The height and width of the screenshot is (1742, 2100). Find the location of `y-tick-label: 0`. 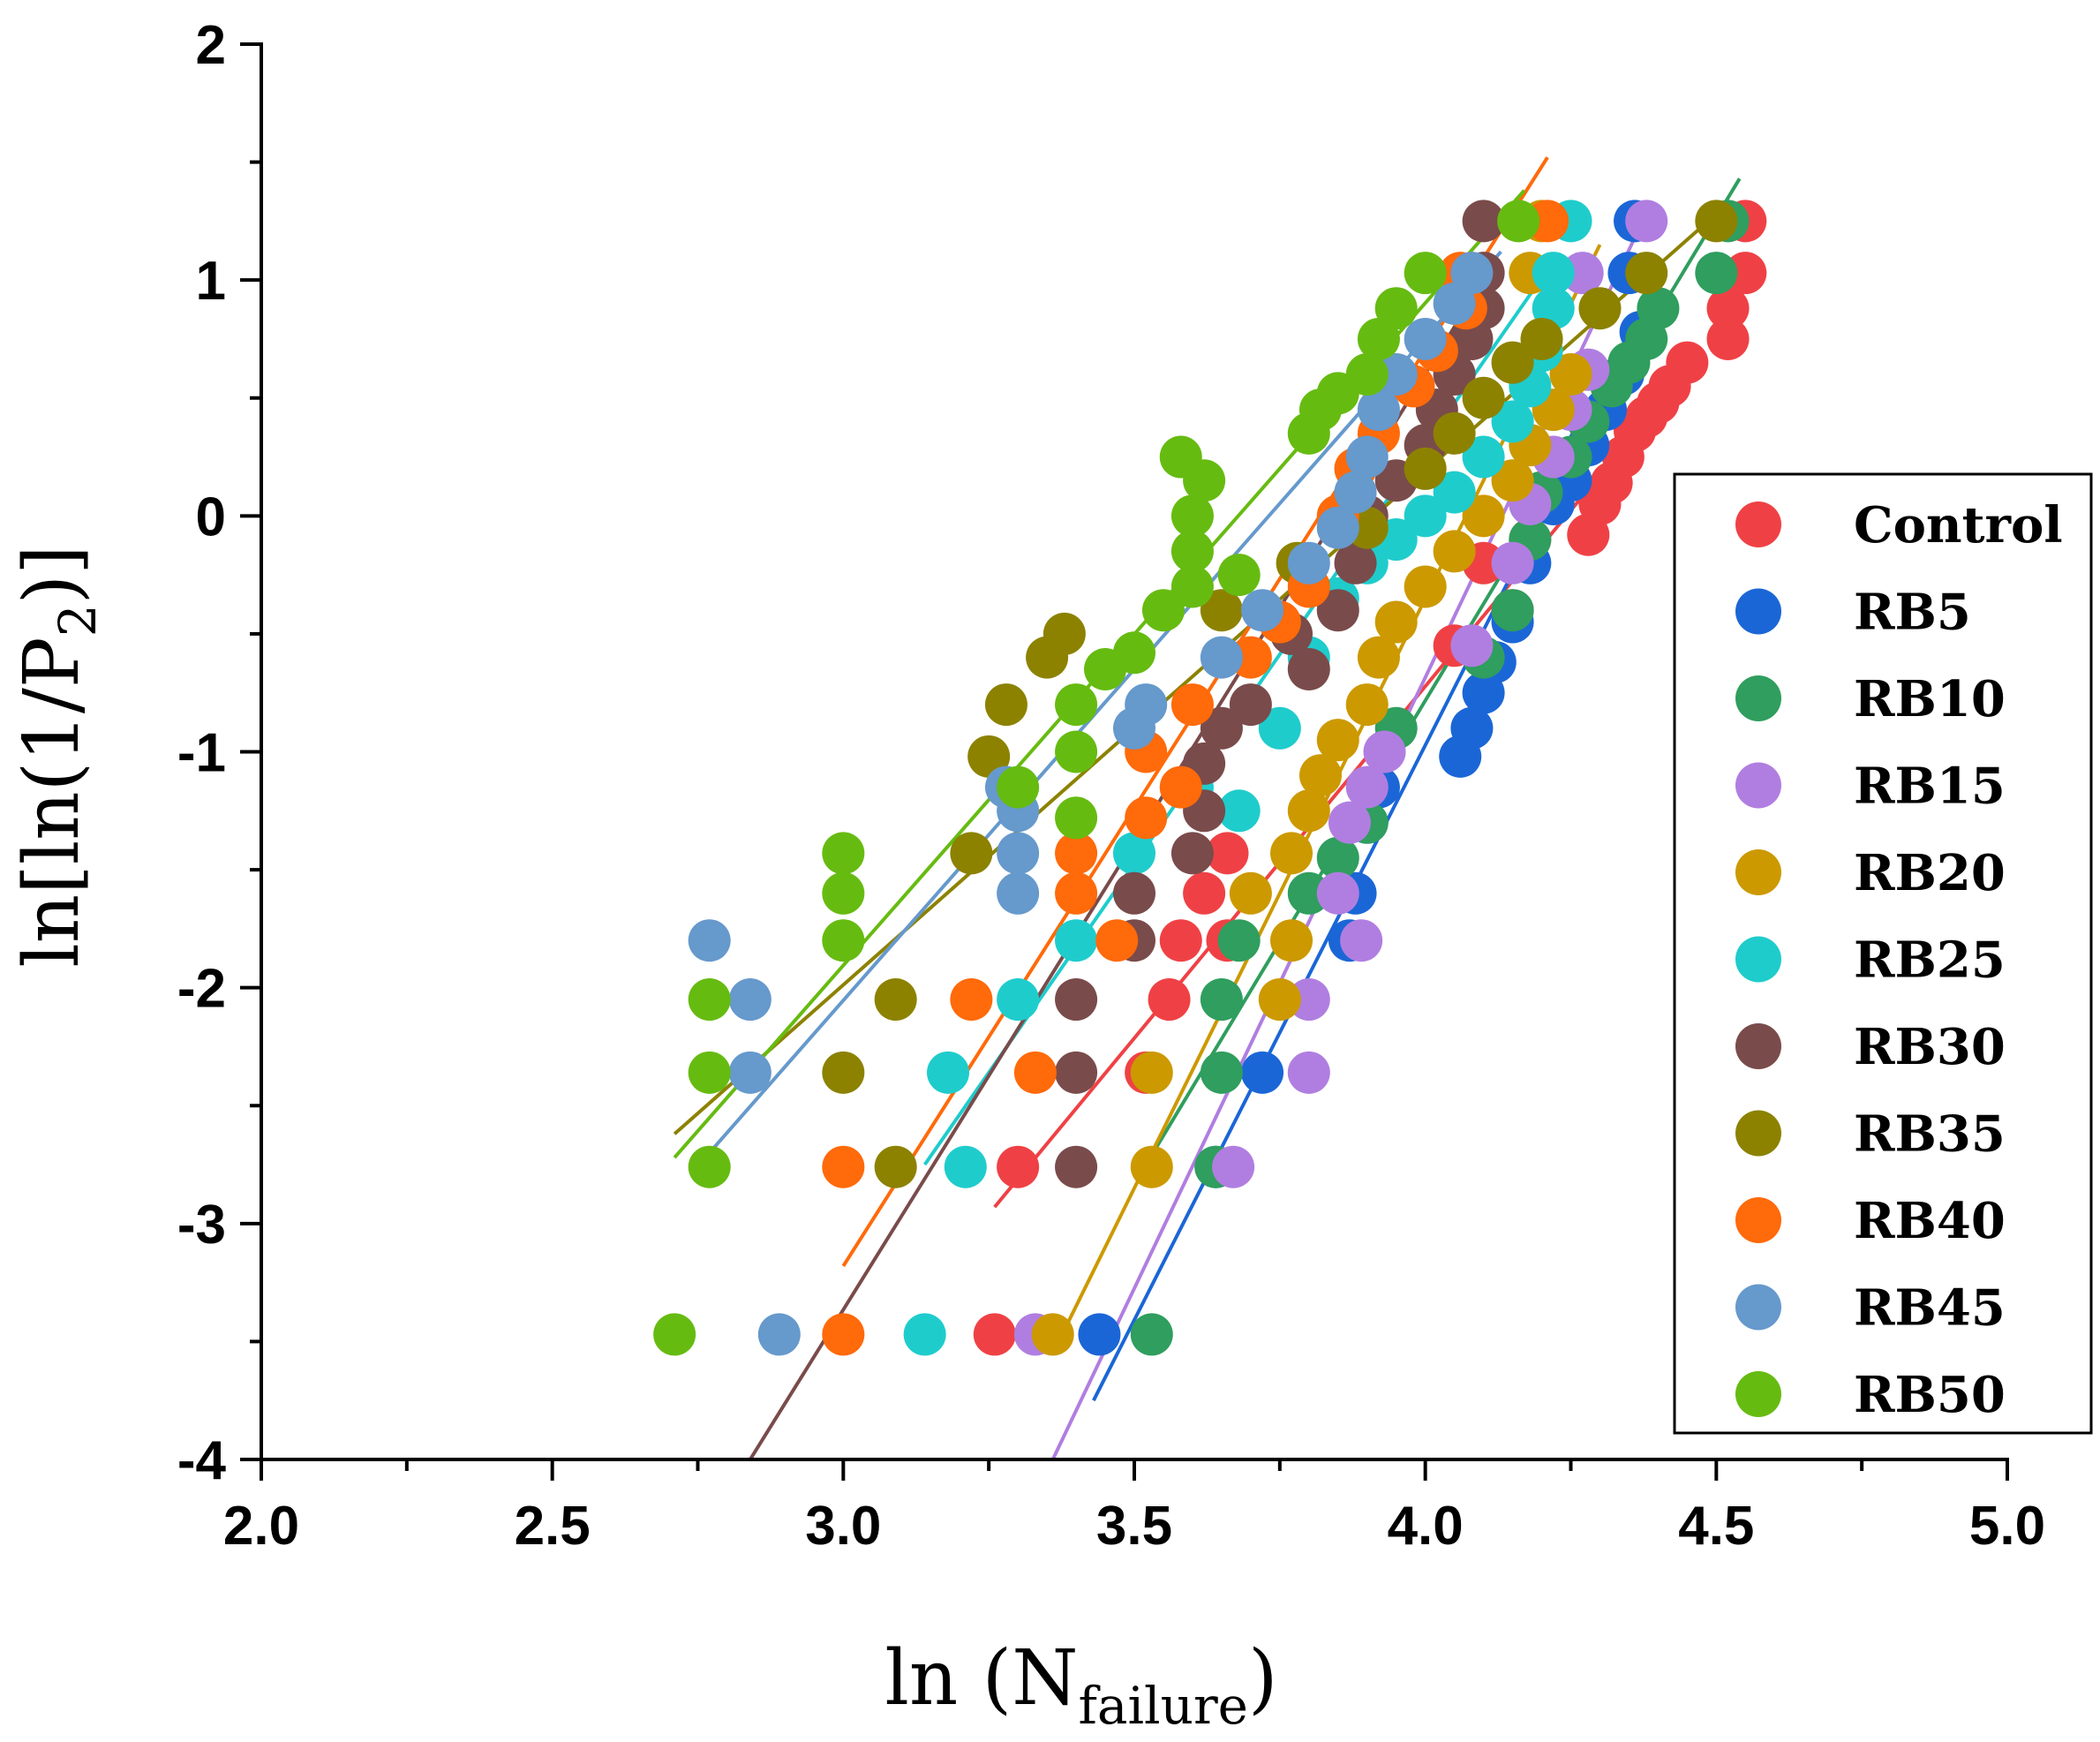

y-tick-label: 0 is located at coordinates (211, 516).